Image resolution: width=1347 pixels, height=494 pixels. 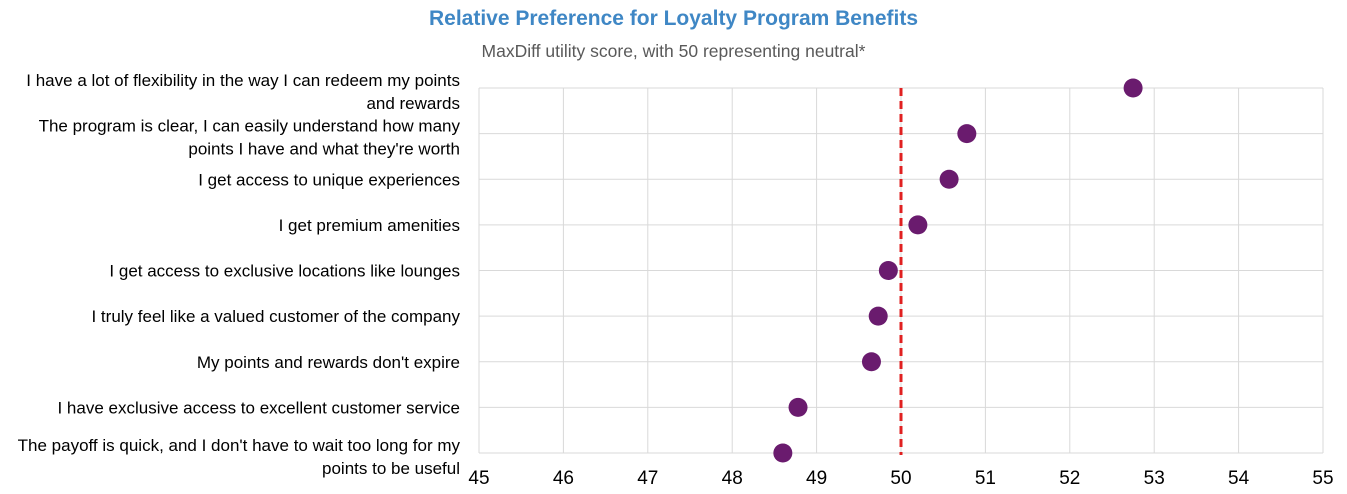 What do you see at coordinates (900, 478) in the screenshot?
I see `x-tick-label: 50` at bounding box center [900, 478].